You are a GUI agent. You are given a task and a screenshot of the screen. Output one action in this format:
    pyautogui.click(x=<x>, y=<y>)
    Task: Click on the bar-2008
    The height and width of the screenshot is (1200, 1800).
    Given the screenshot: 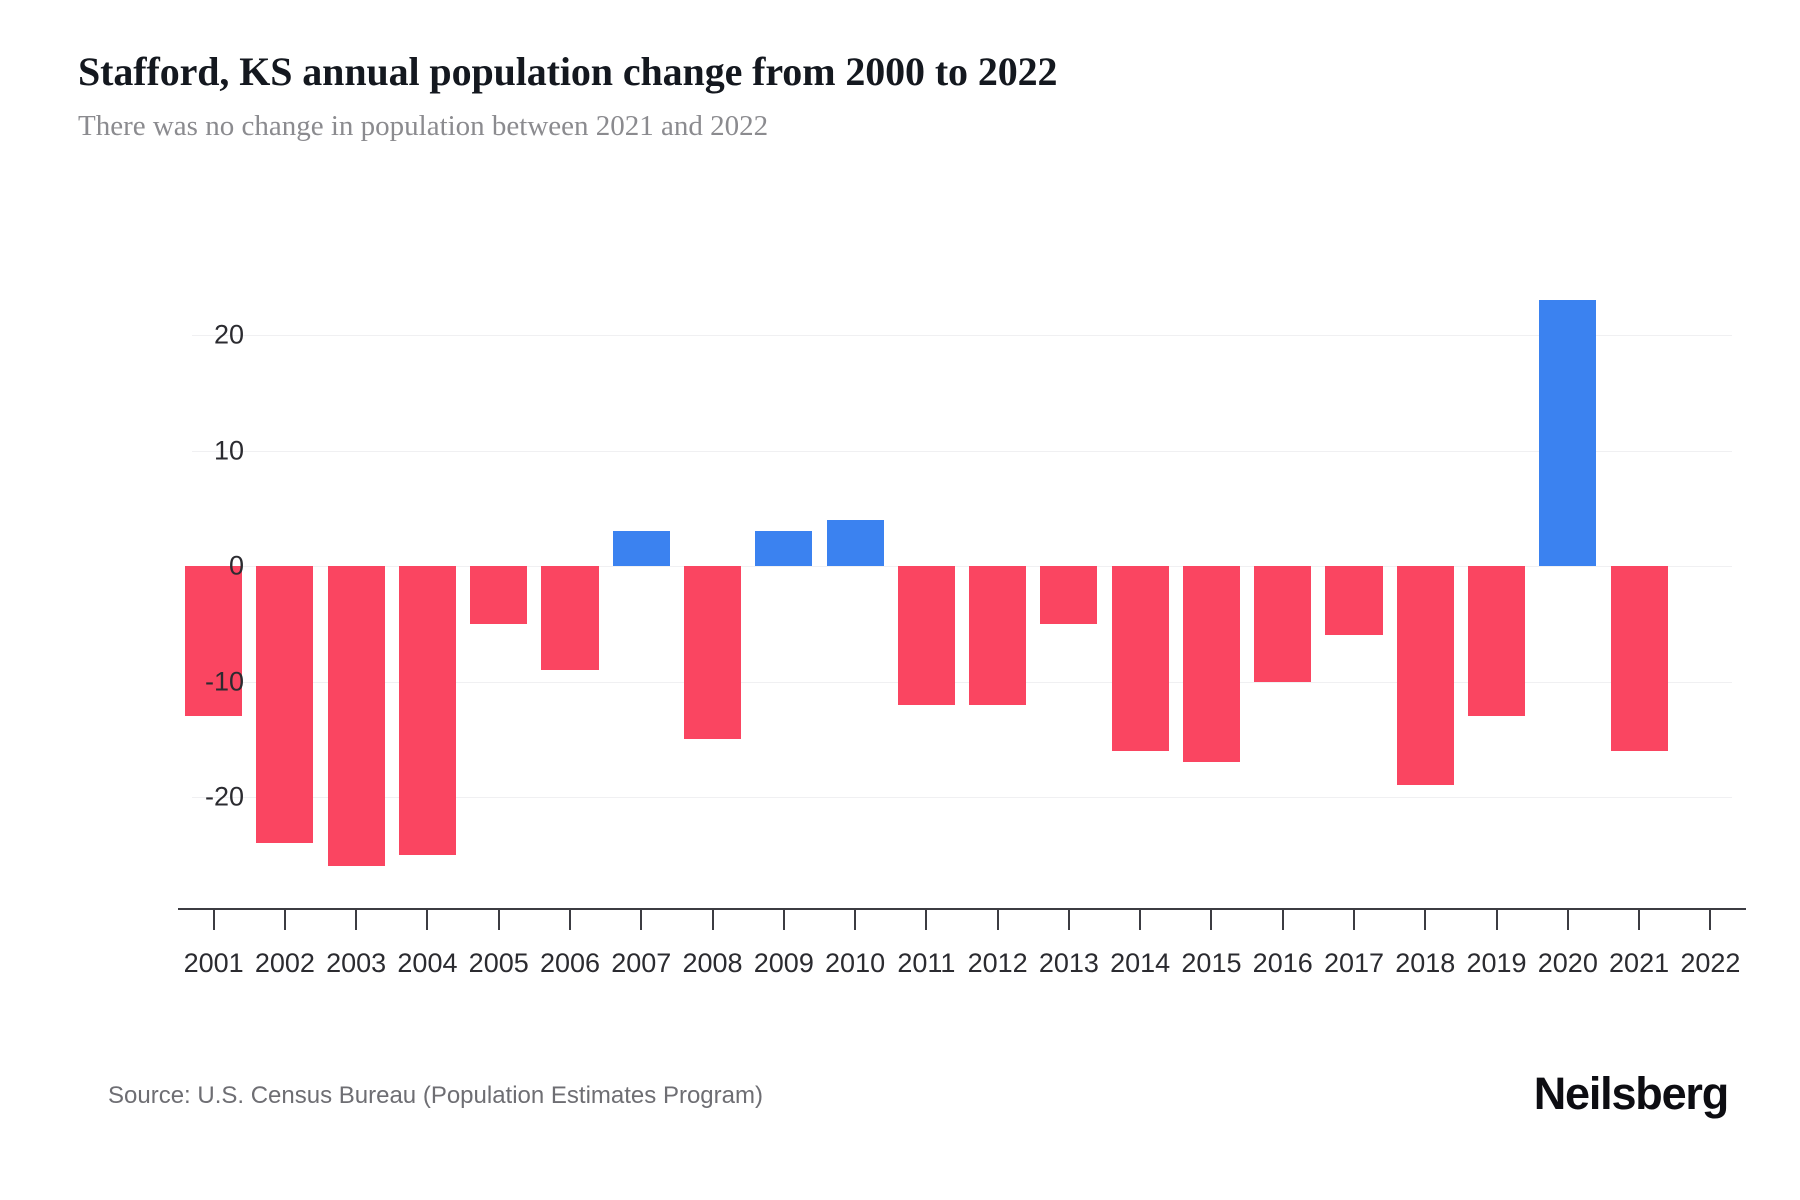 What is the action you would take?
    pyautogui.click(x=713, y=653)
    